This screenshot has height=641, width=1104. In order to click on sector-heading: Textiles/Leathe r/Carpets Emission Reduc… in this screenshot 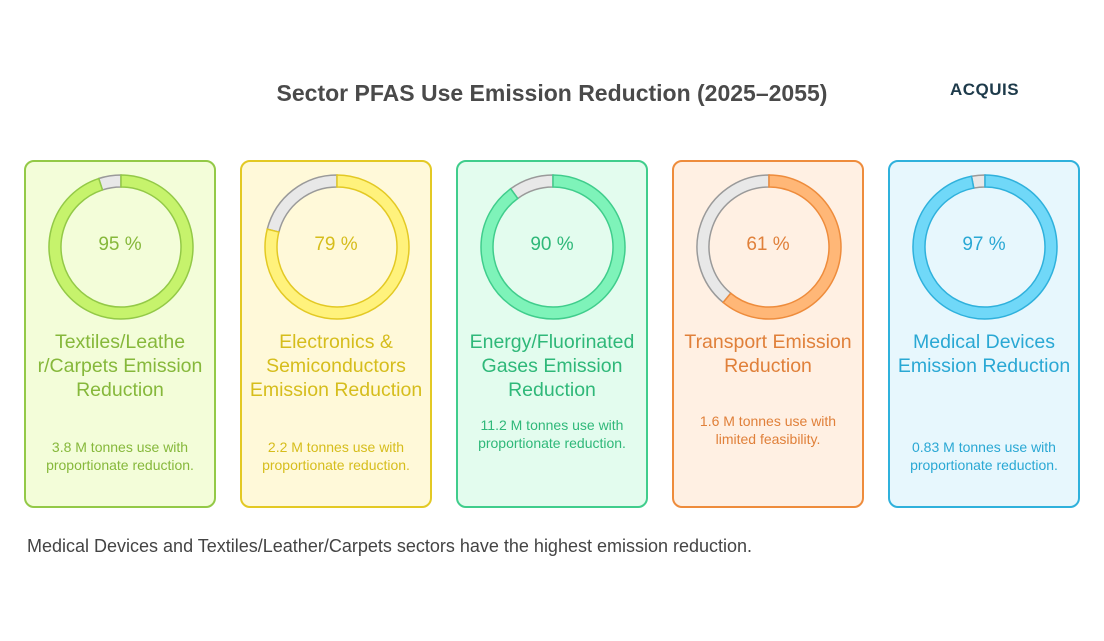, I will do `click(120, 366)`.